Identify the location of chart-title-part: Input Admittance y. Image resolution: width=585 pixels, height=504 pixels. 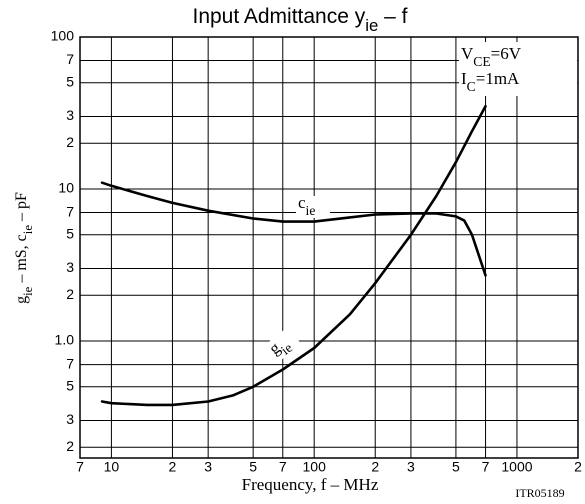
(278, 16).